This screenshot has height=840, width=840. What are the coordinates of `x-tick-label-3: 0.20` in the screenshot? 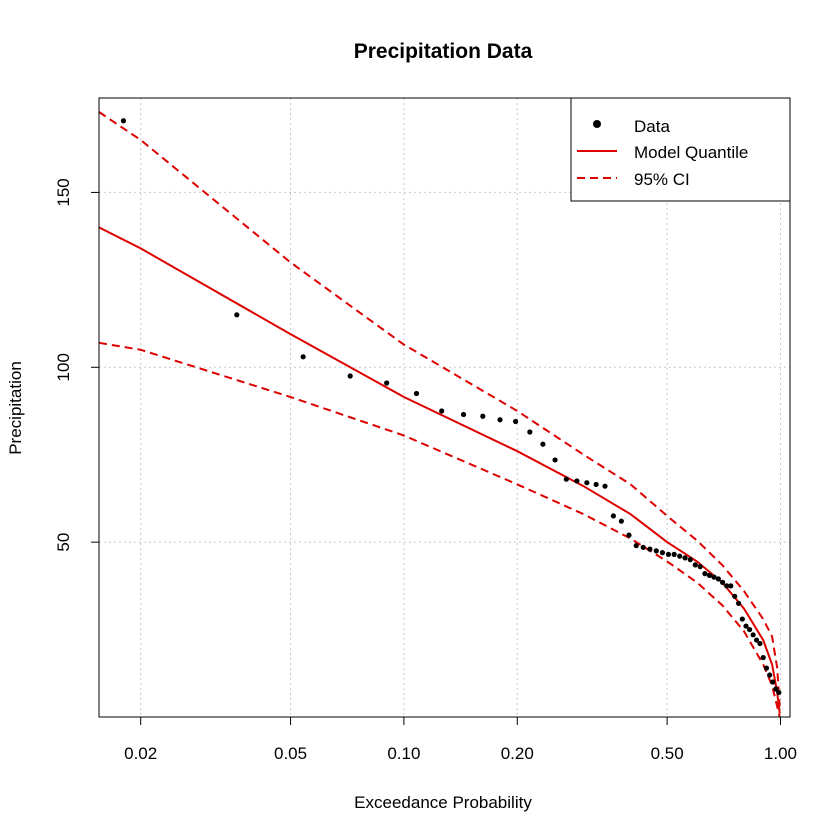 It's located at (517, 753).